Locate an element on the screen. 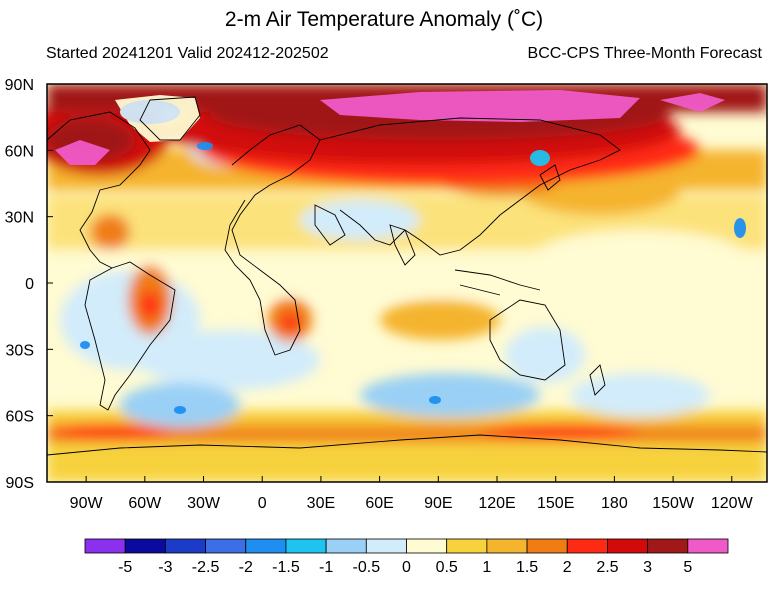  colorbar-label: -2 is located at coordinates (246, 567).